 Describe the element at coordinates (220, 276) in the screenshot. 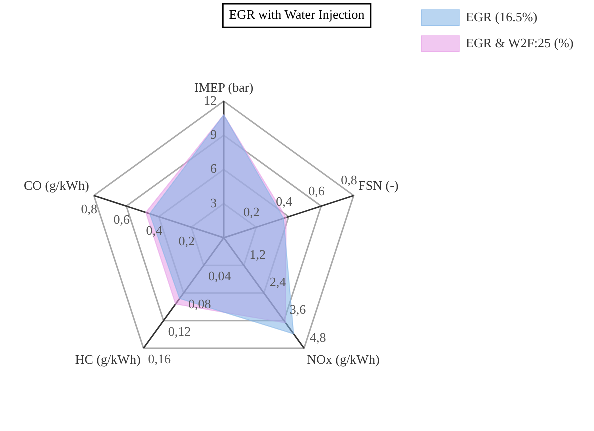

I see `text: 0,04` at that location.